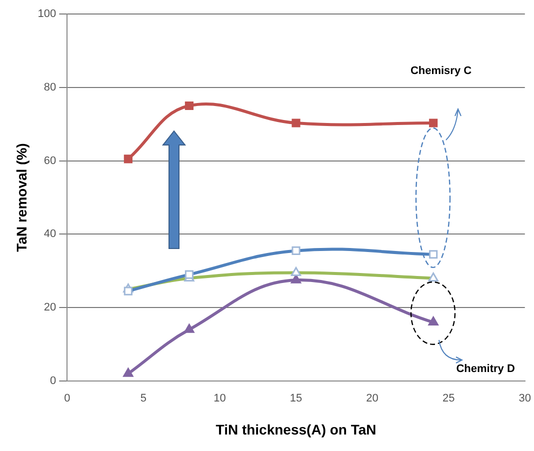 The image size is (534, 451). Describe the element at coordinates (53, 381) in the screenshot. I see `y-tick-label: 0` at that location.